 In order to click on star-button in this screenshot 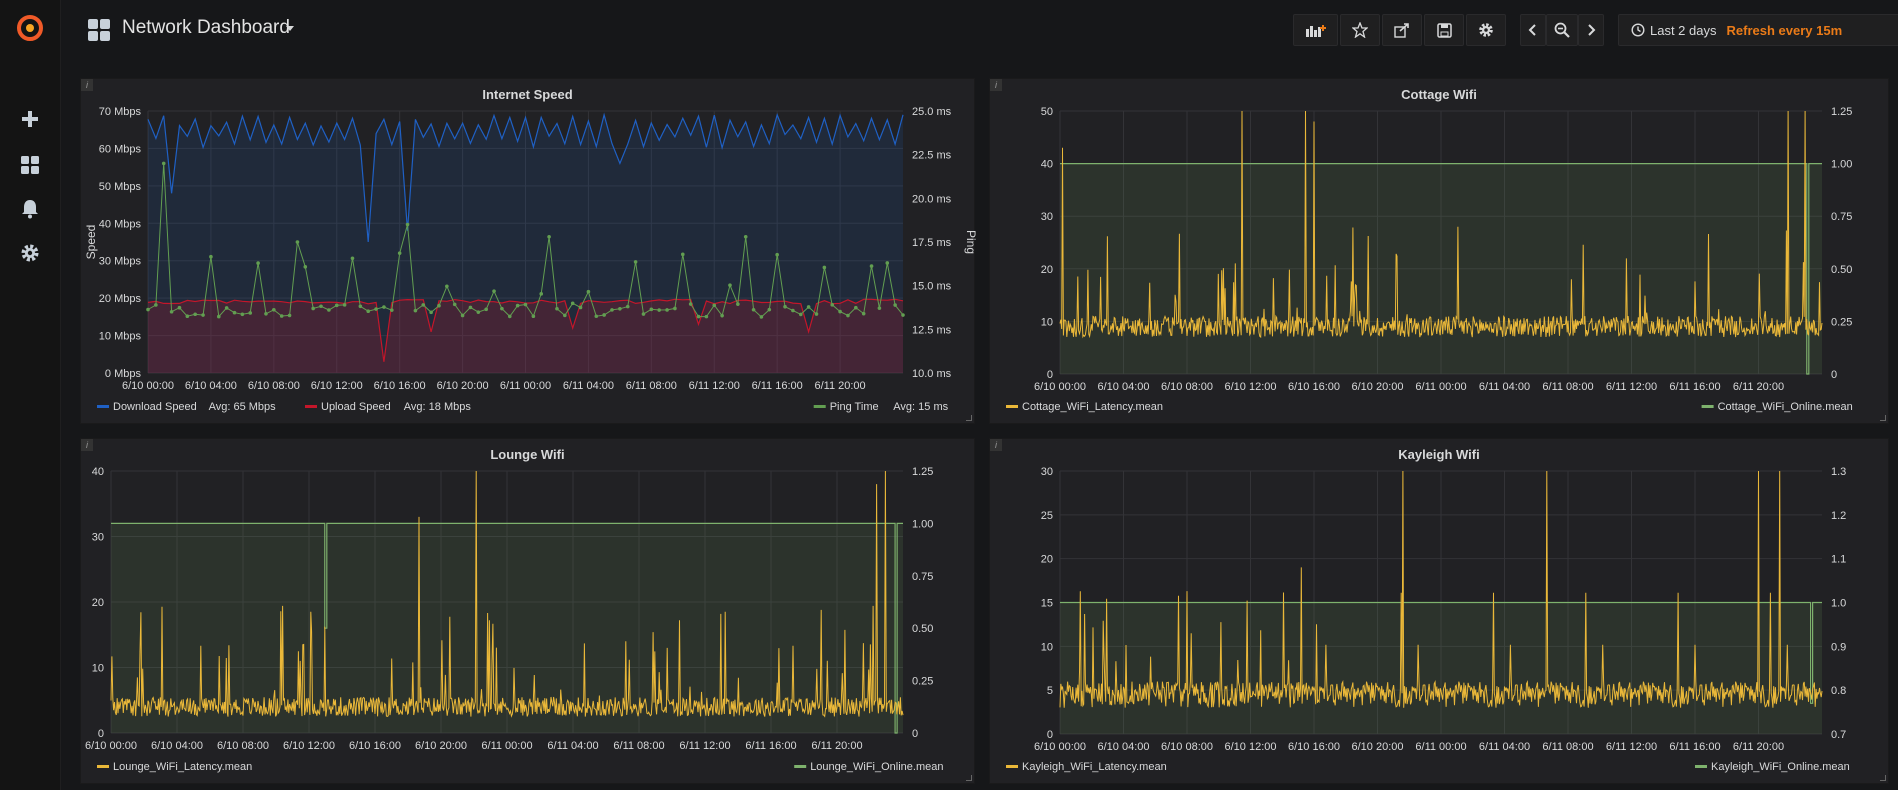, I will do `click(1360, 30)`.